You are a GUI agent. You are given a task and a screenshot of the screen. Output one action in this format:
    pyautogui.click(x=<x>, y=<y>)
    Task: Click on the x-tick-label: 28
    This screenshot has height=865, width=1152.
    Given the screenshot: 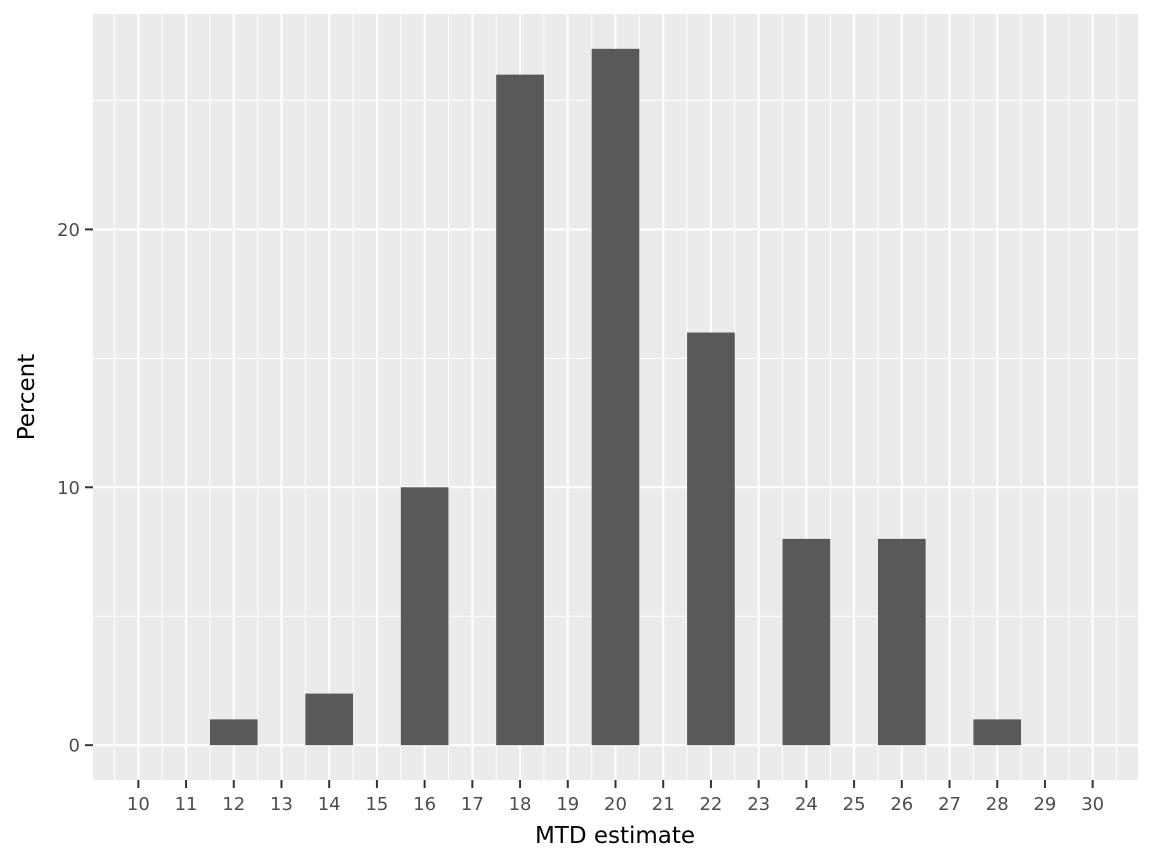 What is the action you would take?
    pyautogui.click(x=997, y=804)
    